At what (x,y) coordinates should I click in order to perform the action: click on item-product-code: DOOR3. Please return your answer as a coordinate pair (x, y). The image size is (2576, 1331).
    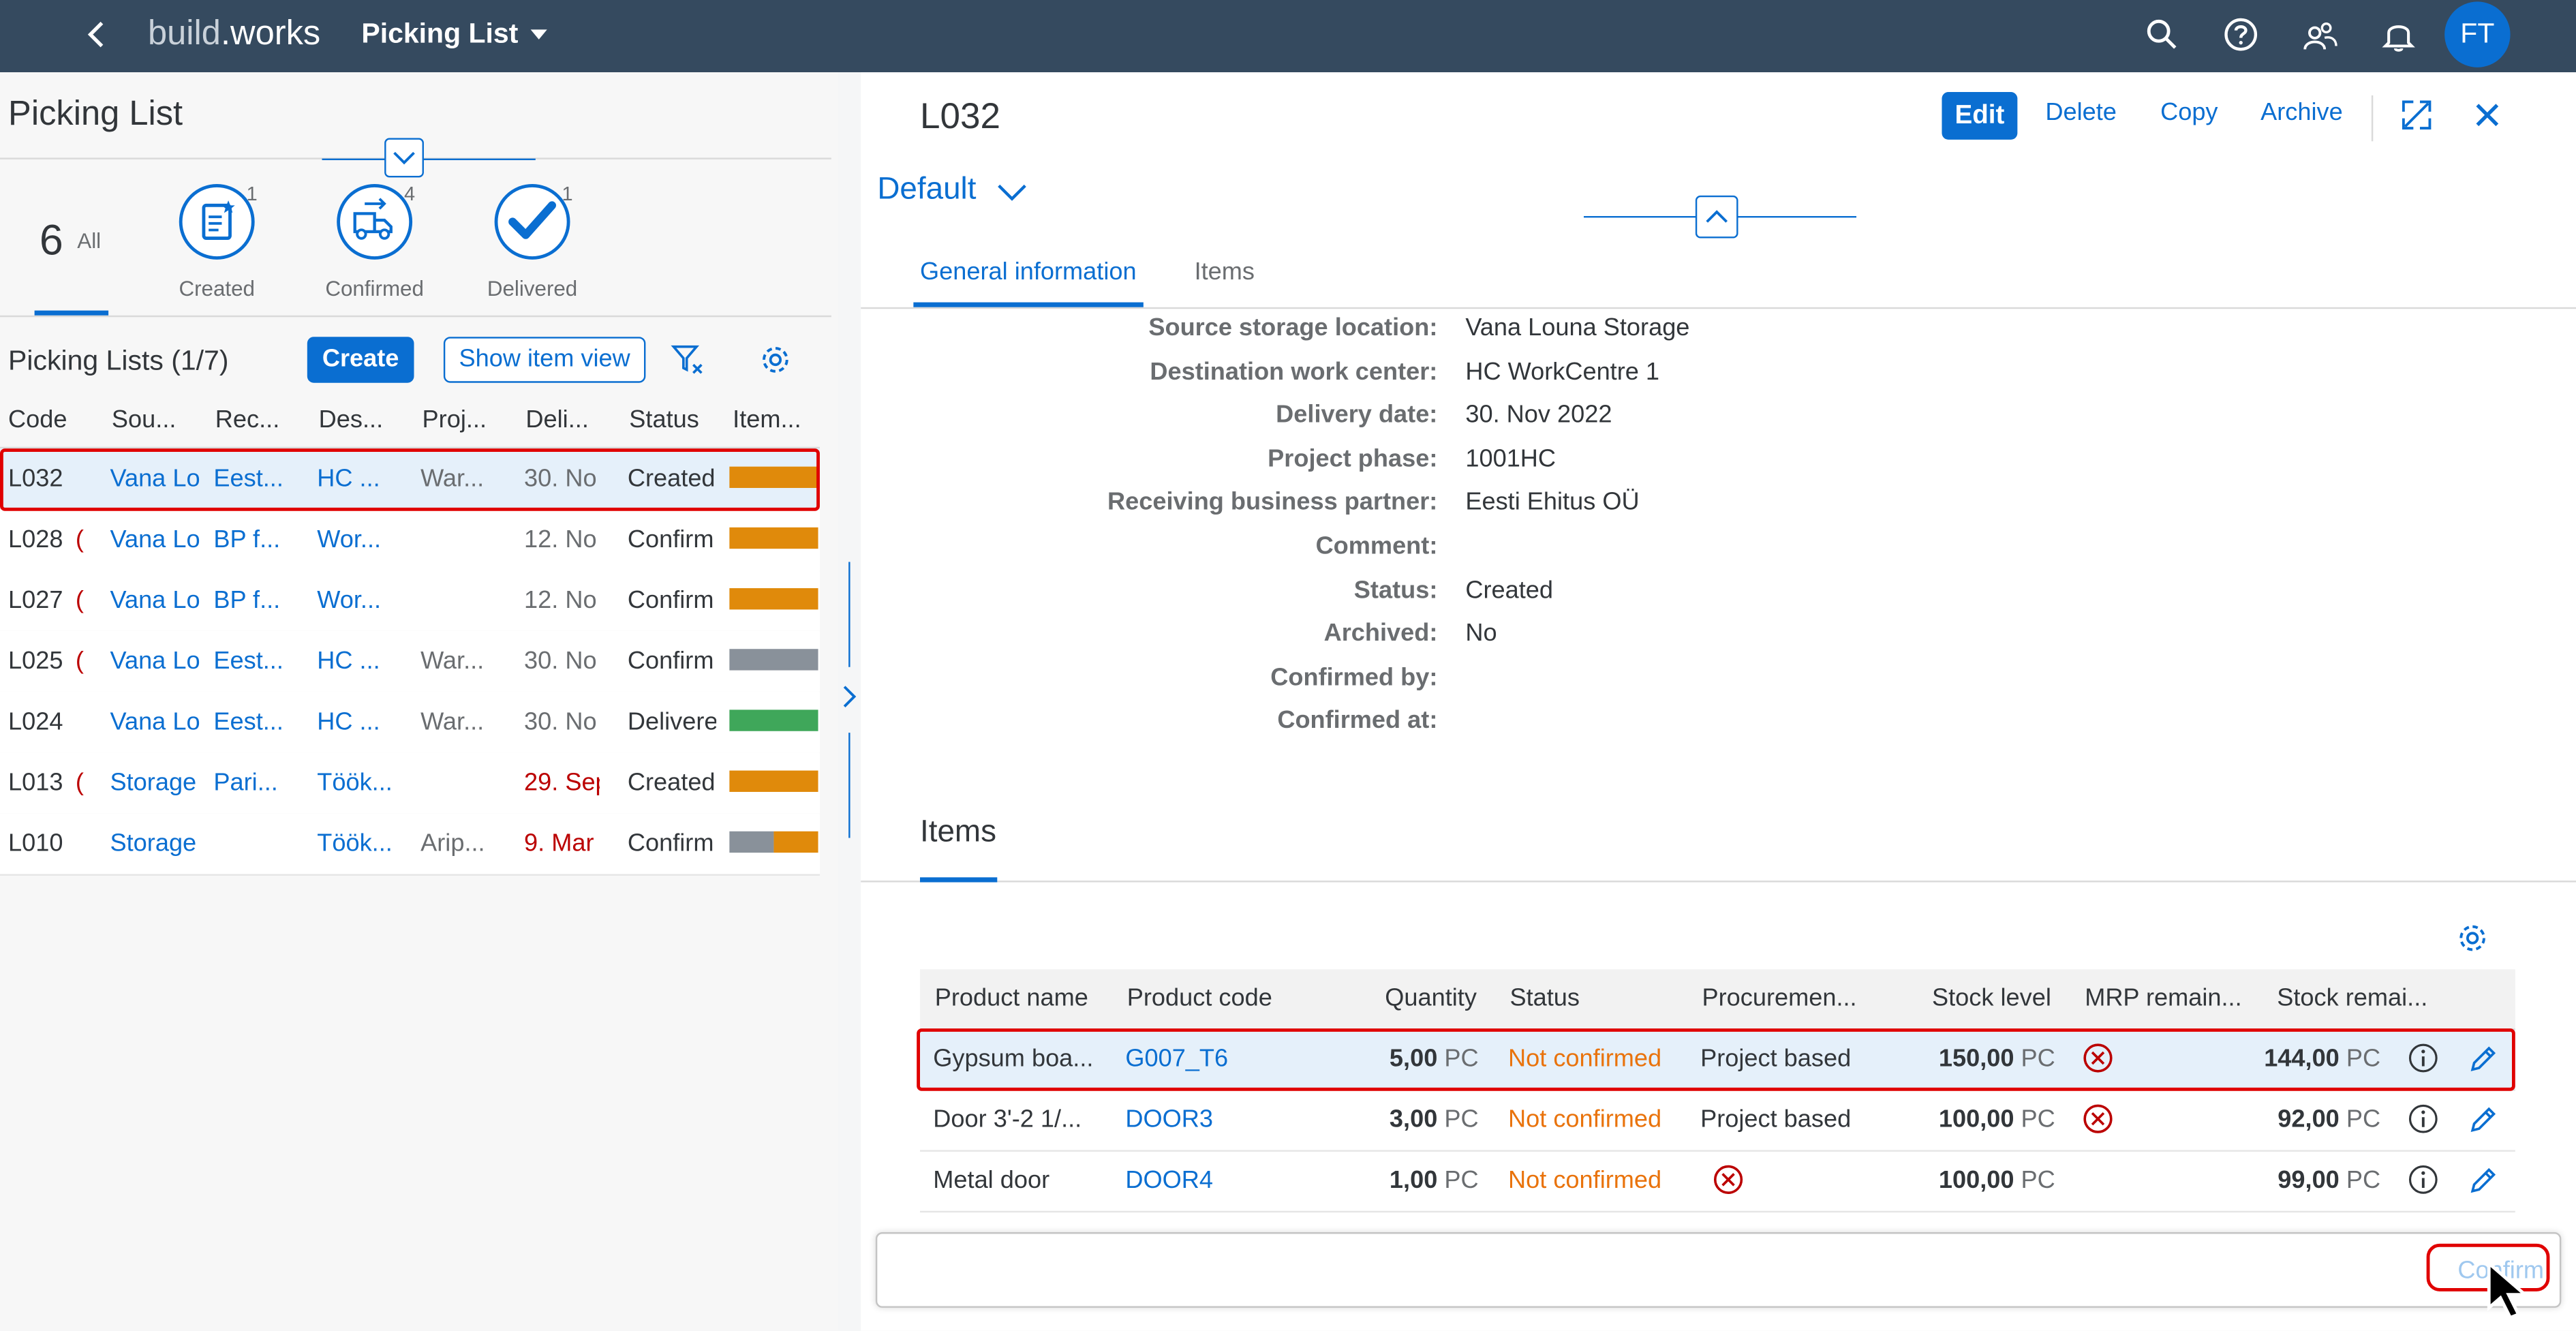
    Looking at the image, I should click on (1169, 1119).